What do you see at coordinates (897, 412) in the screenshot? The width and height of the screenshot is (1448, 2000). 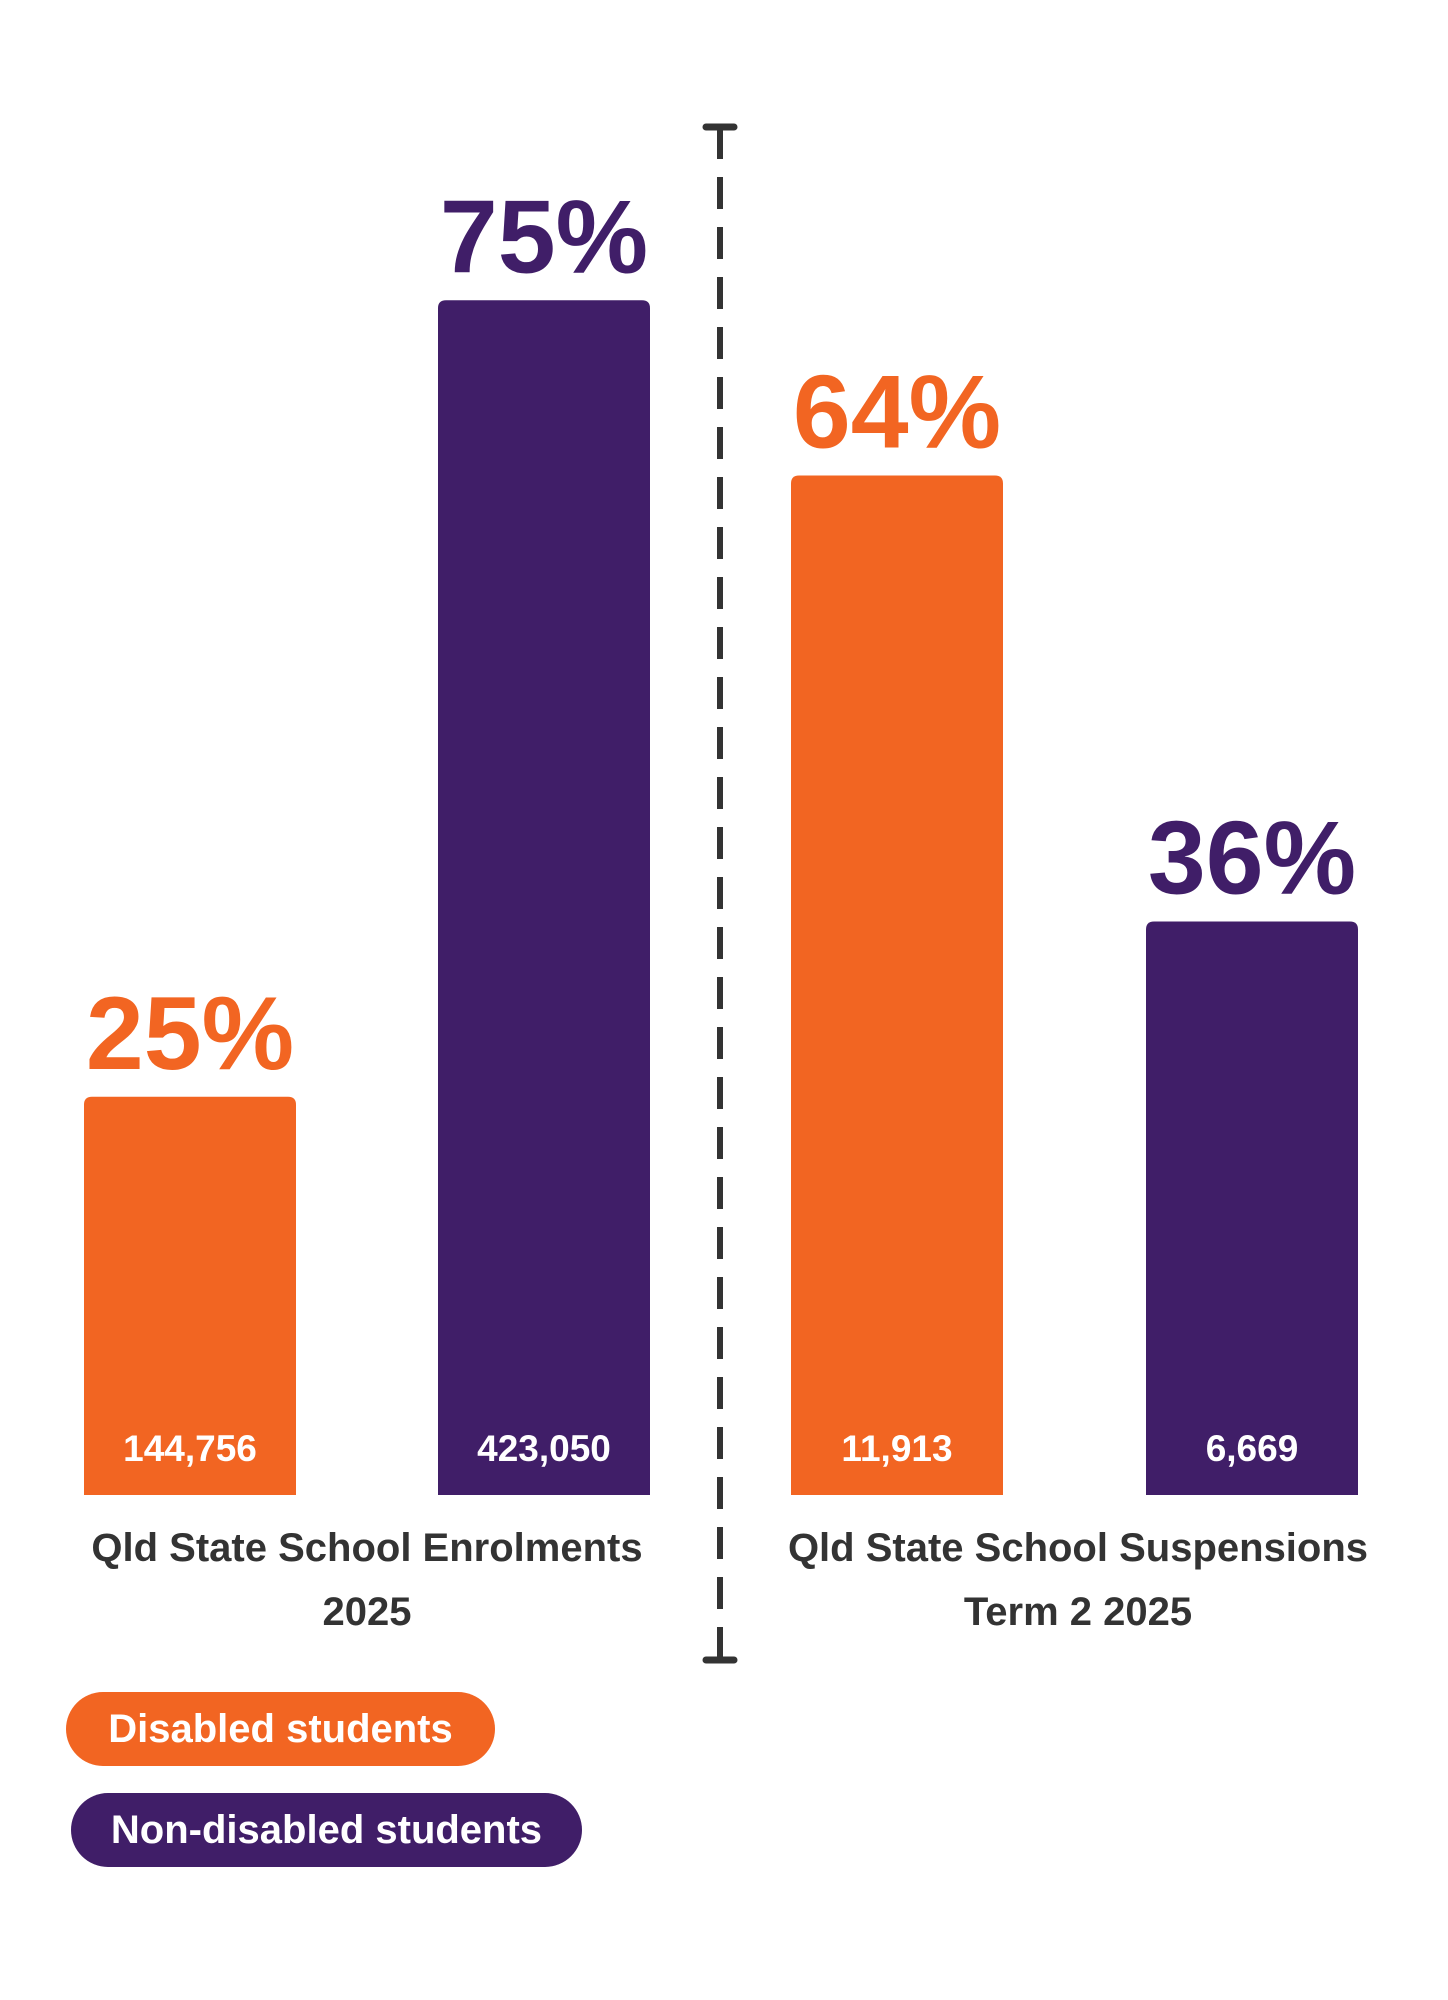 I see `percent-label: 64%` at bounding box center [897, 412].